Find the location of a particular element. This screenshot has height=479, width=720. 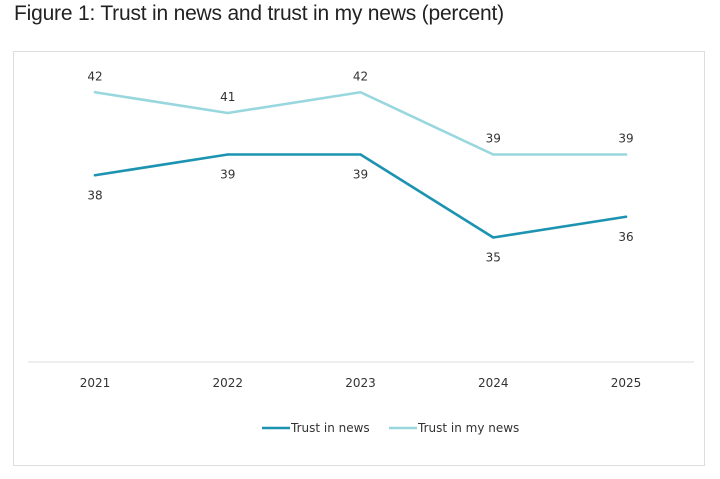

data-label-trust-in-news: 36 is located at coordinates (625, 237).